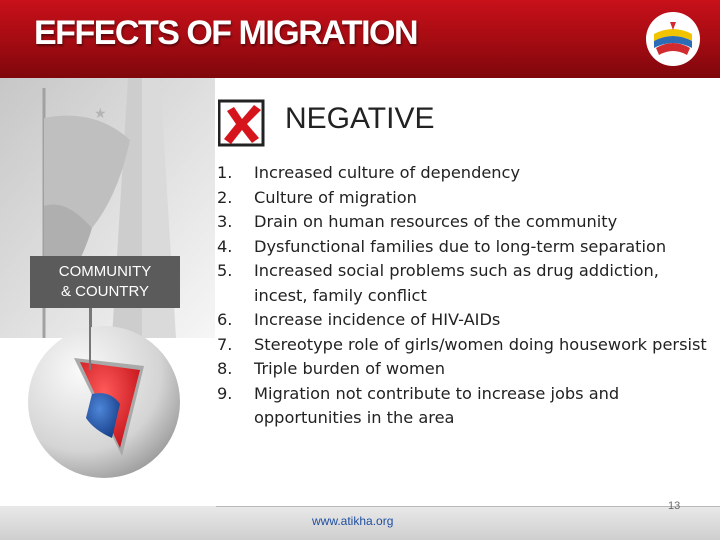  I want to click on footer-url: www.atikha.org, so click(353, 521).